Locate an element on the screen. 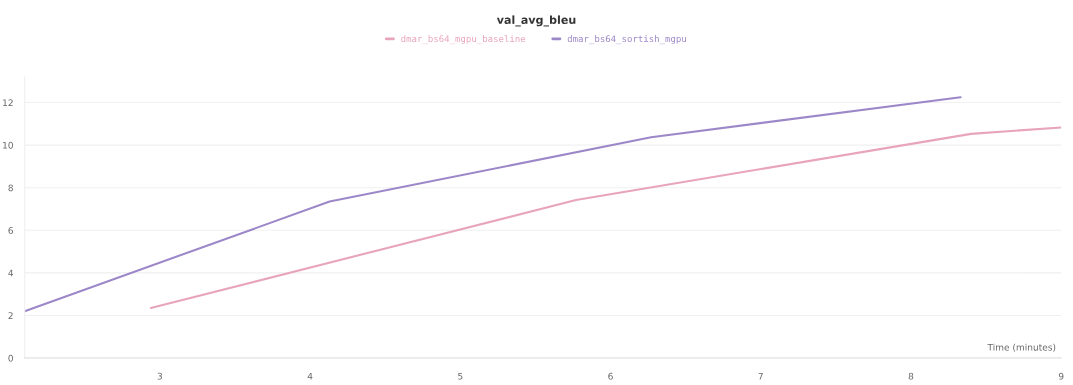 The width and height of the screenshot is (1073, 385). y-tick-label: 8 is located at coordinates (10, 188).